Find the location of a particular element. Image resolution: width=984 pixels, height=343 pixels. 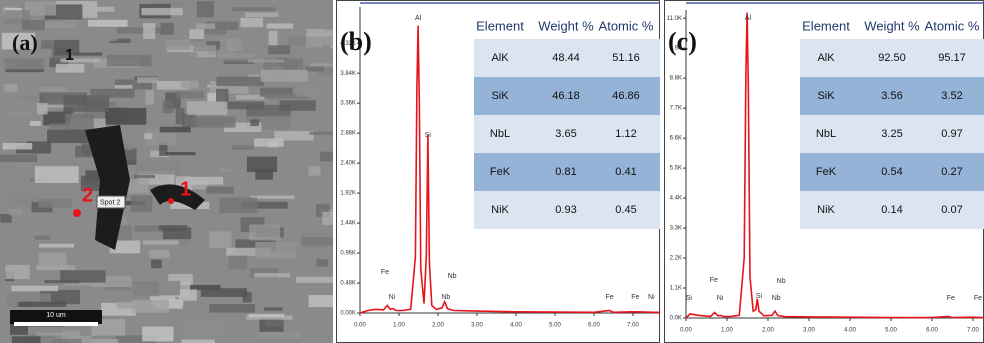

scale-bar-box is located at coordinates (56, 317).